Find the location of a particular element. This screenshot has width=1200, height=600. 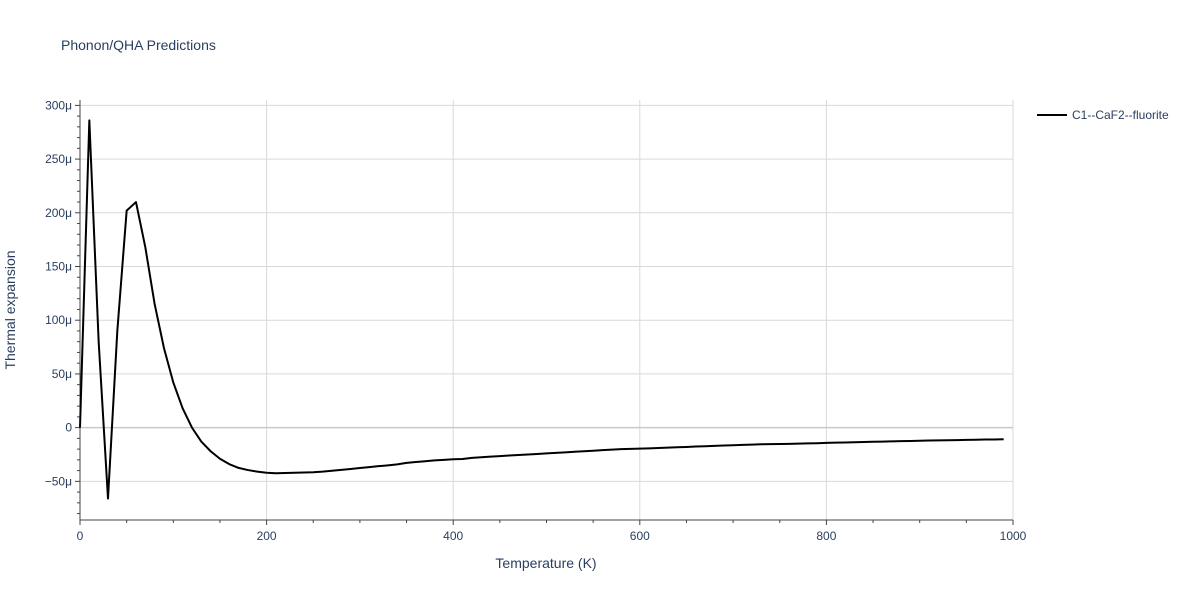

x-tick-label-800: 800 is located at coordinates (826, 536).